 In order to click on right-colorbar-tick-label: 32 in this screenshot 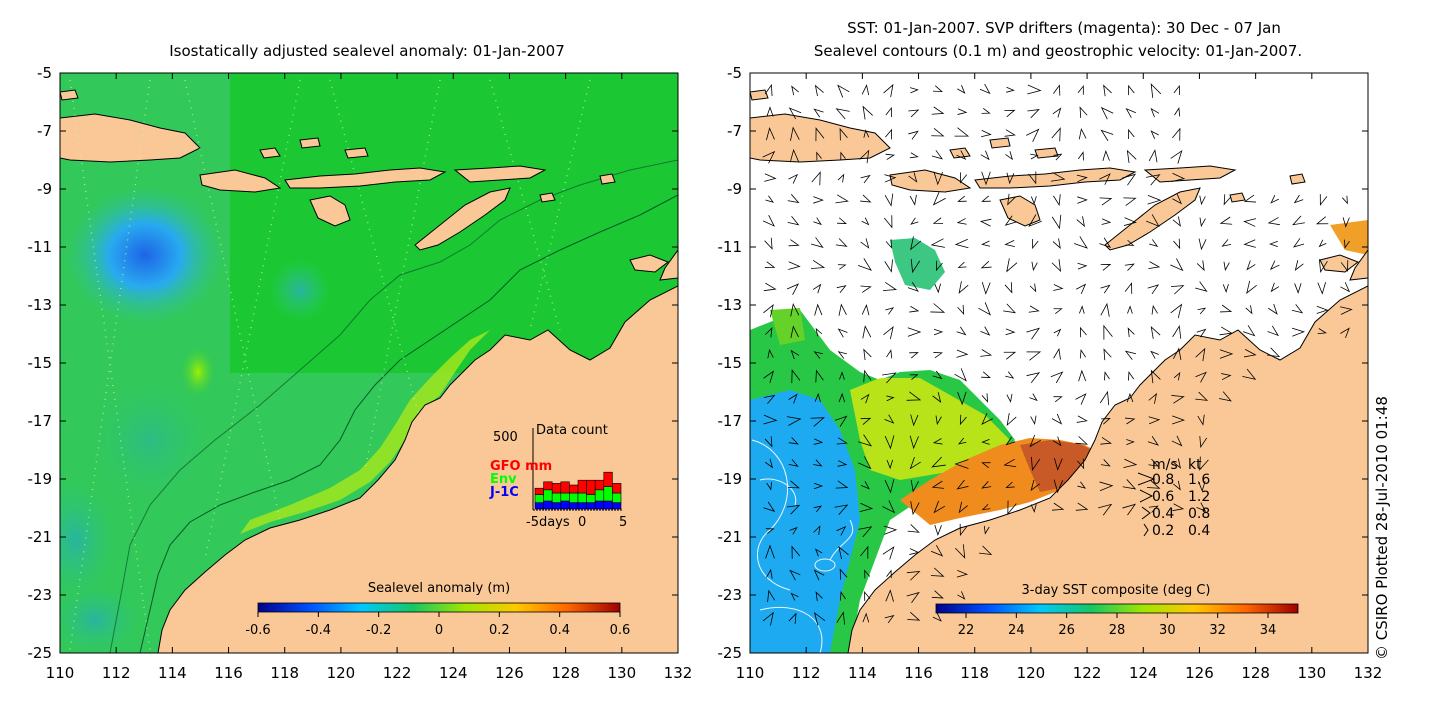, I will do `click(1217, 630)`.